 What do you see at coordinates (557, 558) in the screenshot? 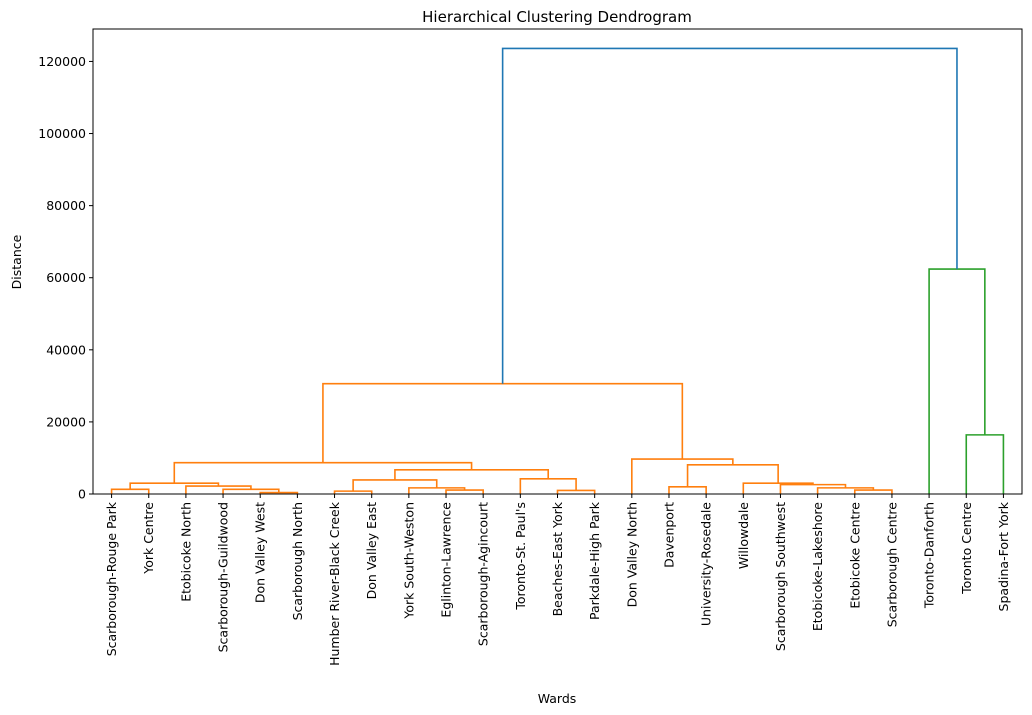
I see `leaf-label: Beaches-East York` at bounding box center [557, 558].